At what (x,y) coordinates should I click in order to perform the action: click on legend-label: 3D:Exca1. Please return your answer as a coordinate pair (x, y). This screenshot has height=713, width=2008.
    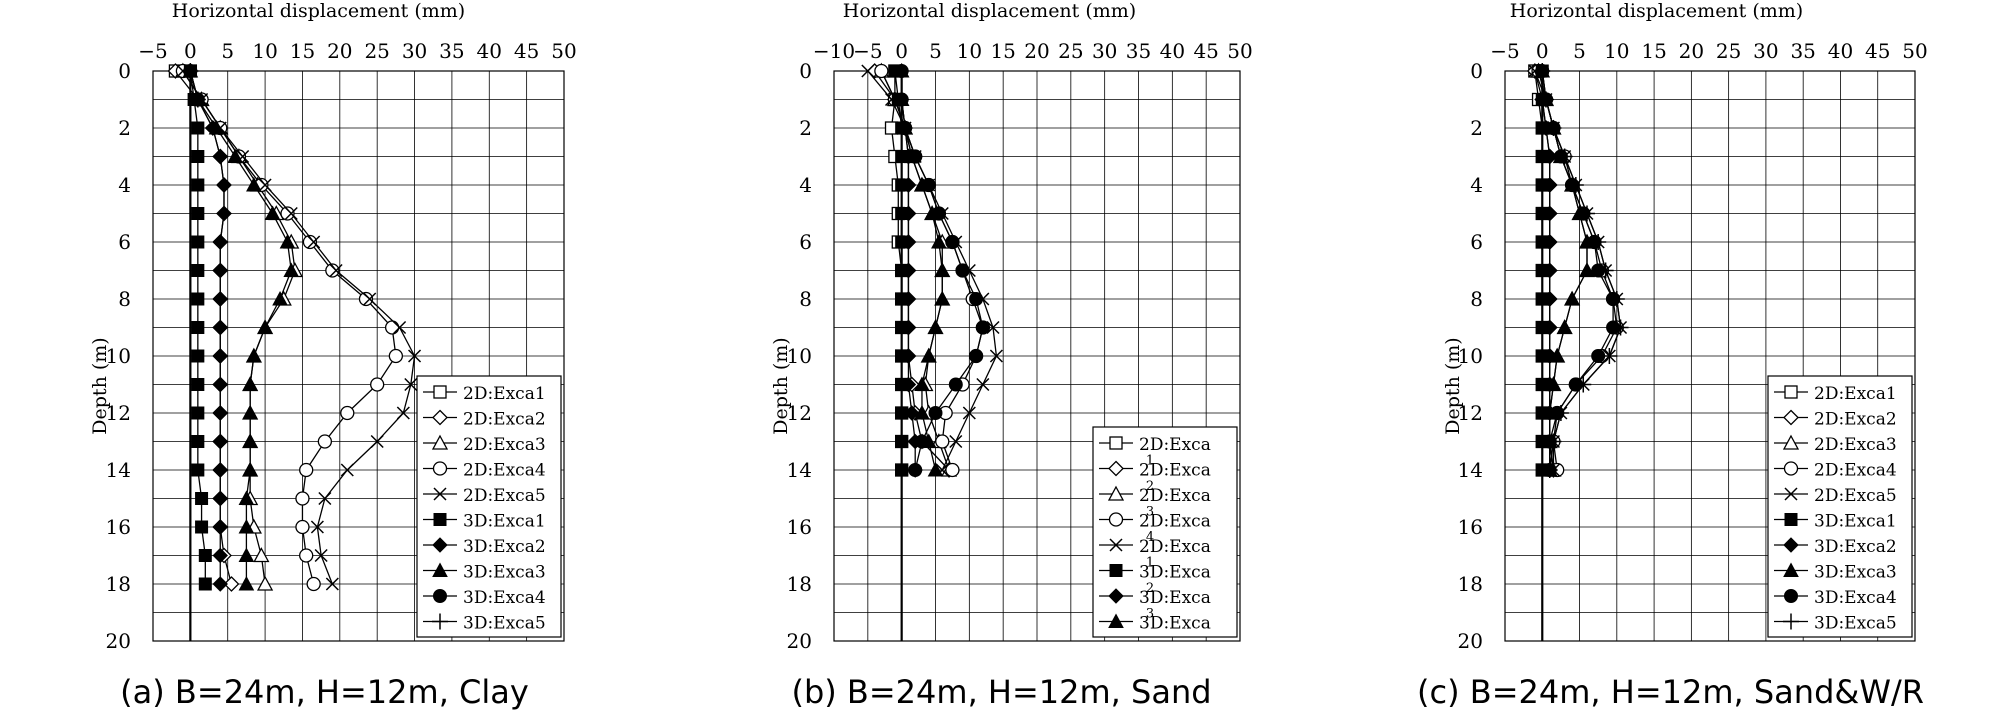
    Looking at the image, I should click on (504, 522).